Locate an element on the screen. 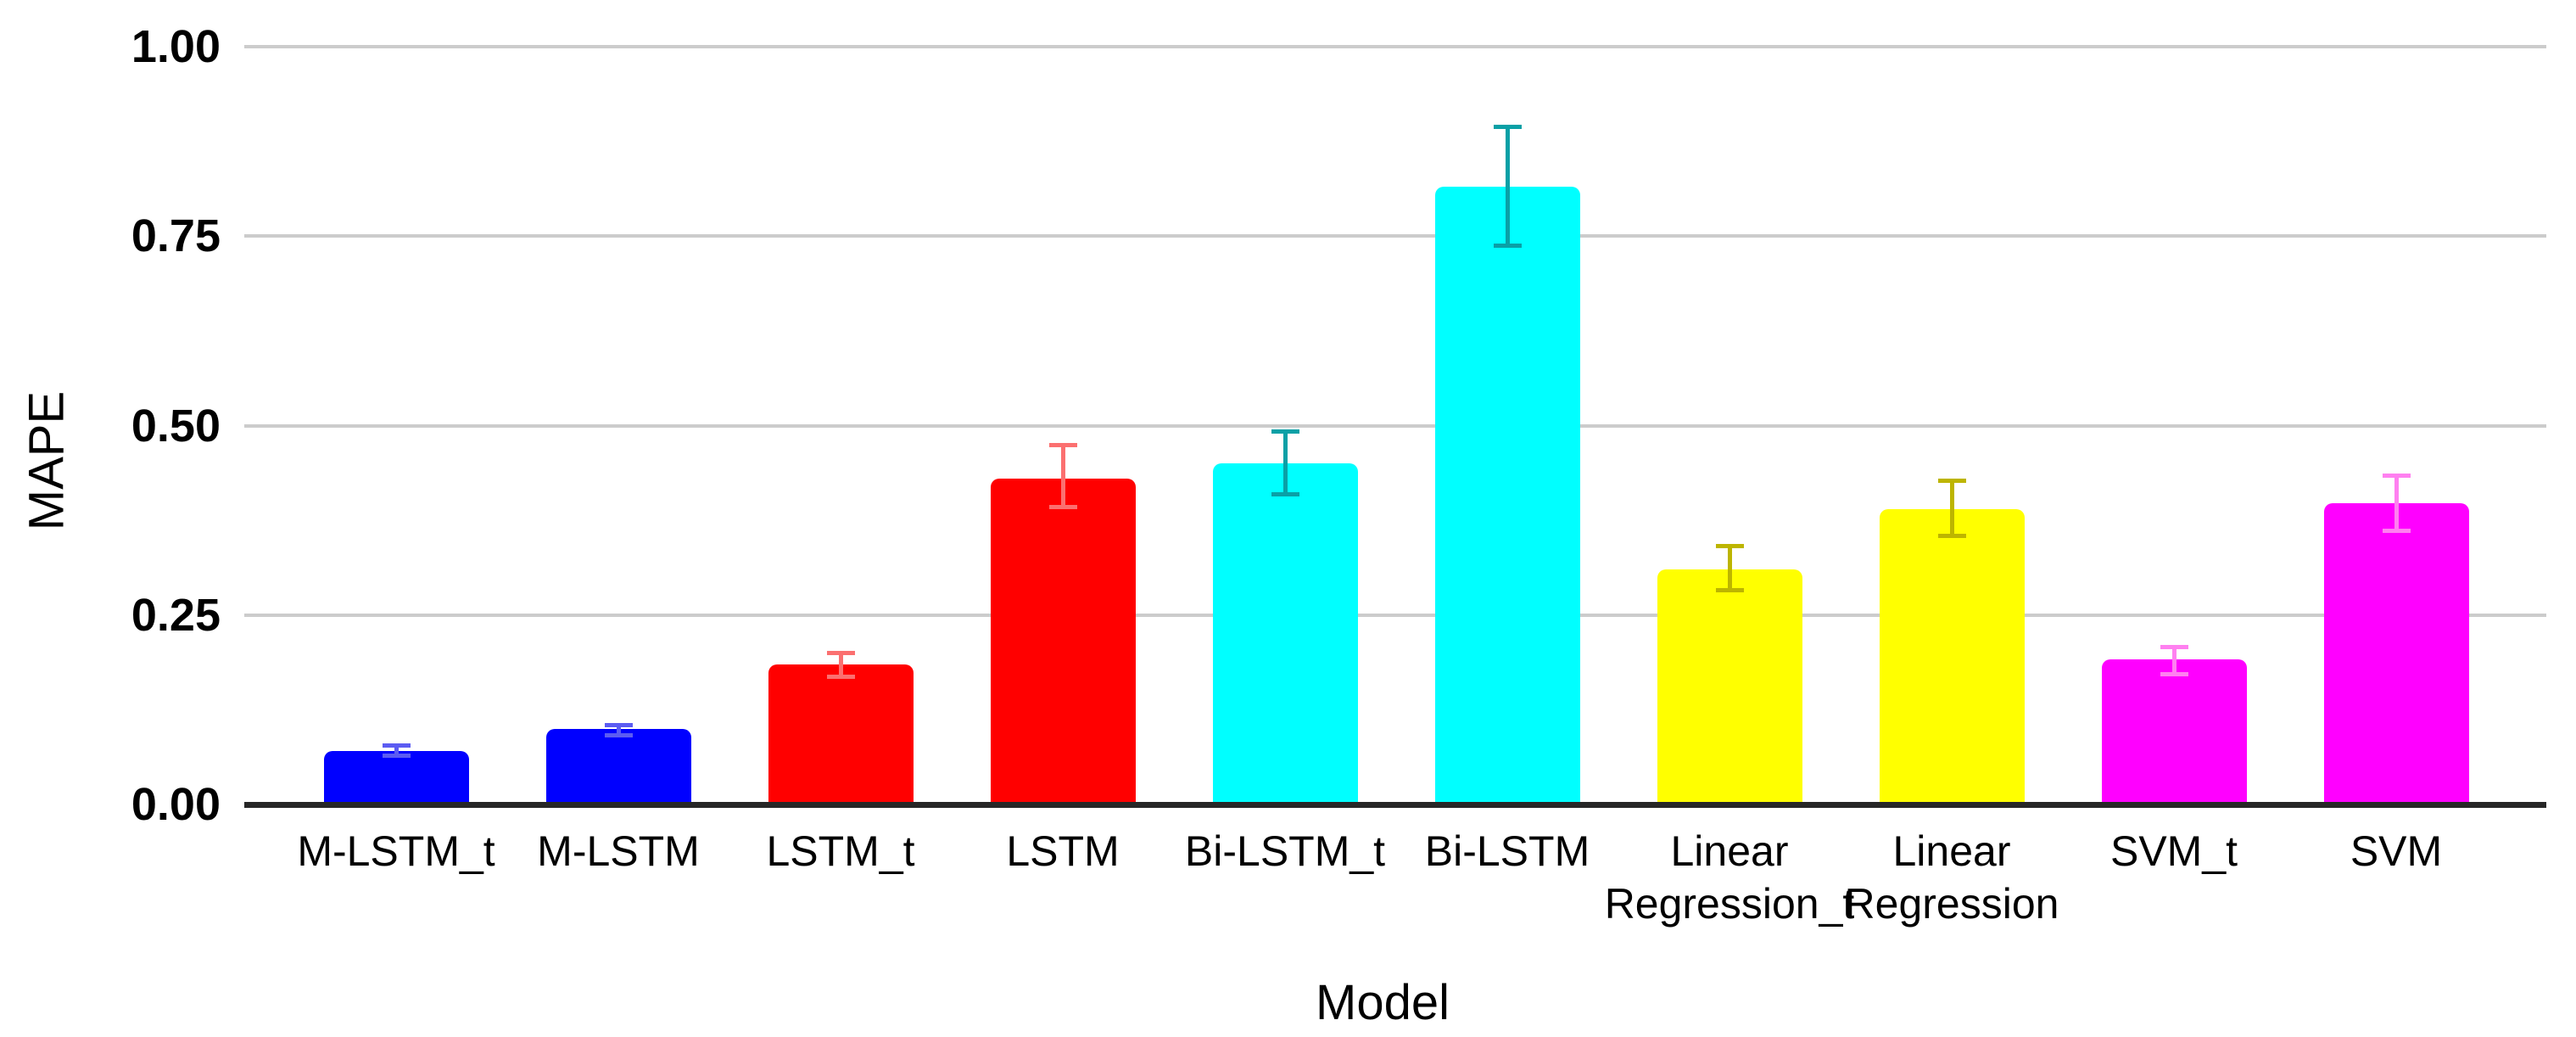  bar-LSTM is located at coordinates (1063, 641).